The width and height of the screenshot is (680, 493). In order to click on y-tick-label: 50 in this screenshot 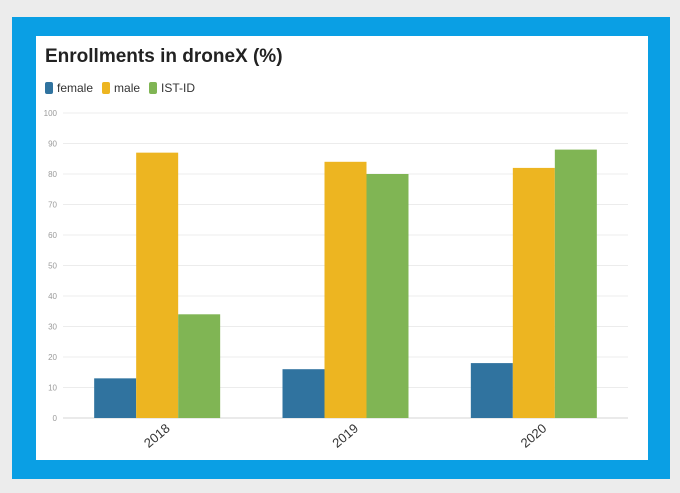, I will do `click(52, 266)`.